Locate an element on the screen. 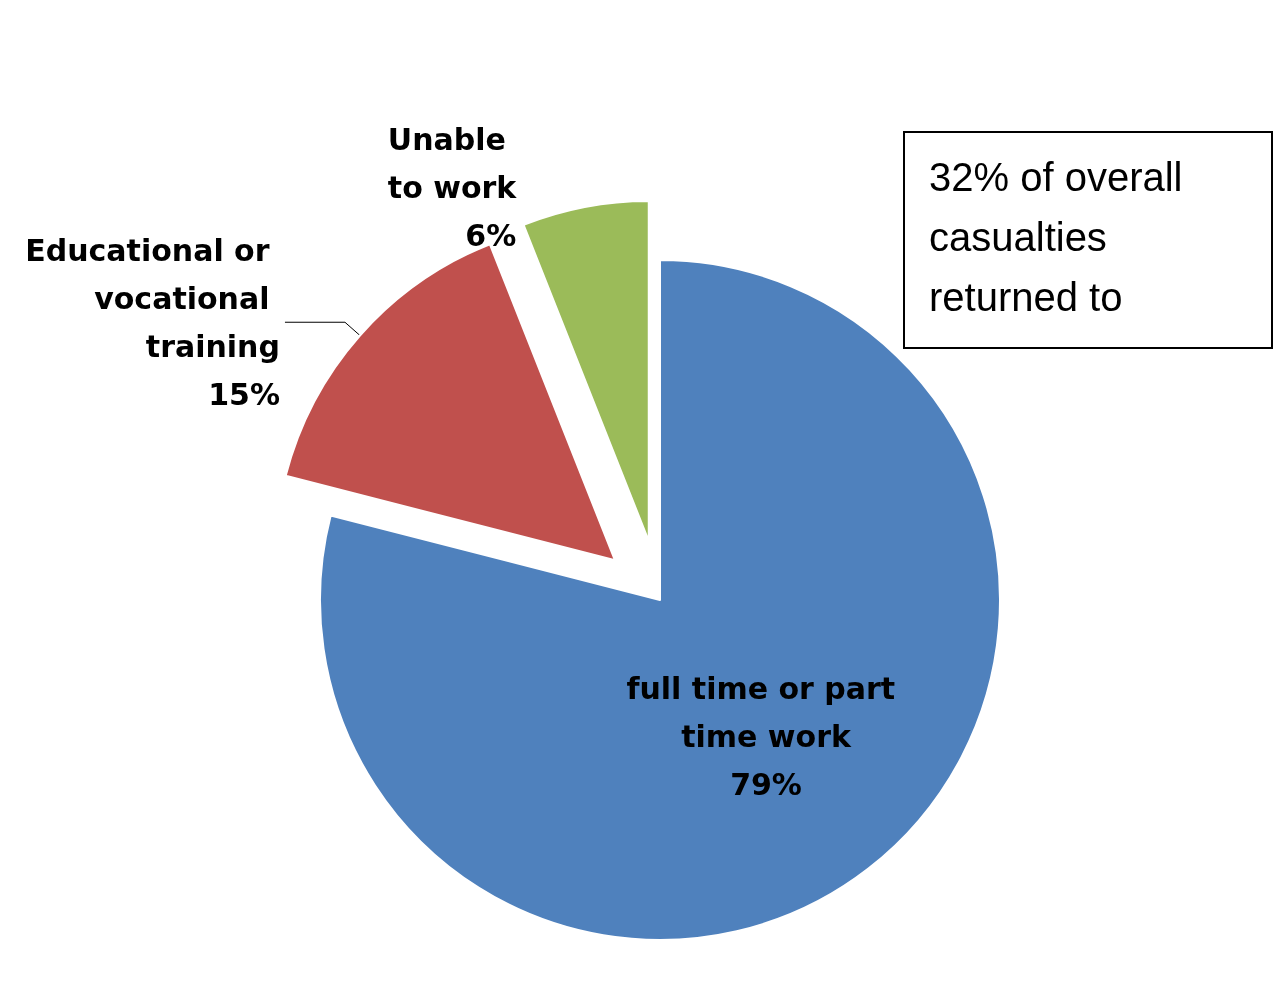 The image size is (1280, 999). slice-label: Unable to work is located at coordinates (452, 163).